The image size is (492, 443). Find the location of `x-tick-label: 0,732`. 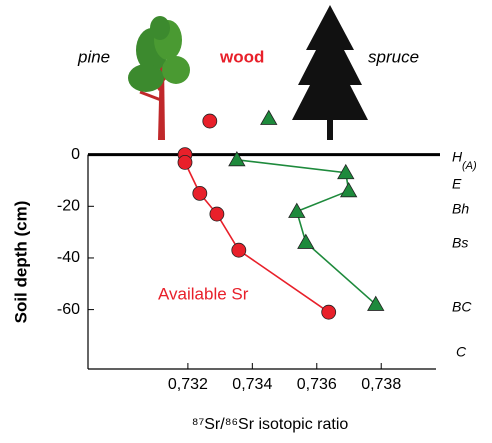

x-tick-label: 0,732 is located at coordinates (188, 384).